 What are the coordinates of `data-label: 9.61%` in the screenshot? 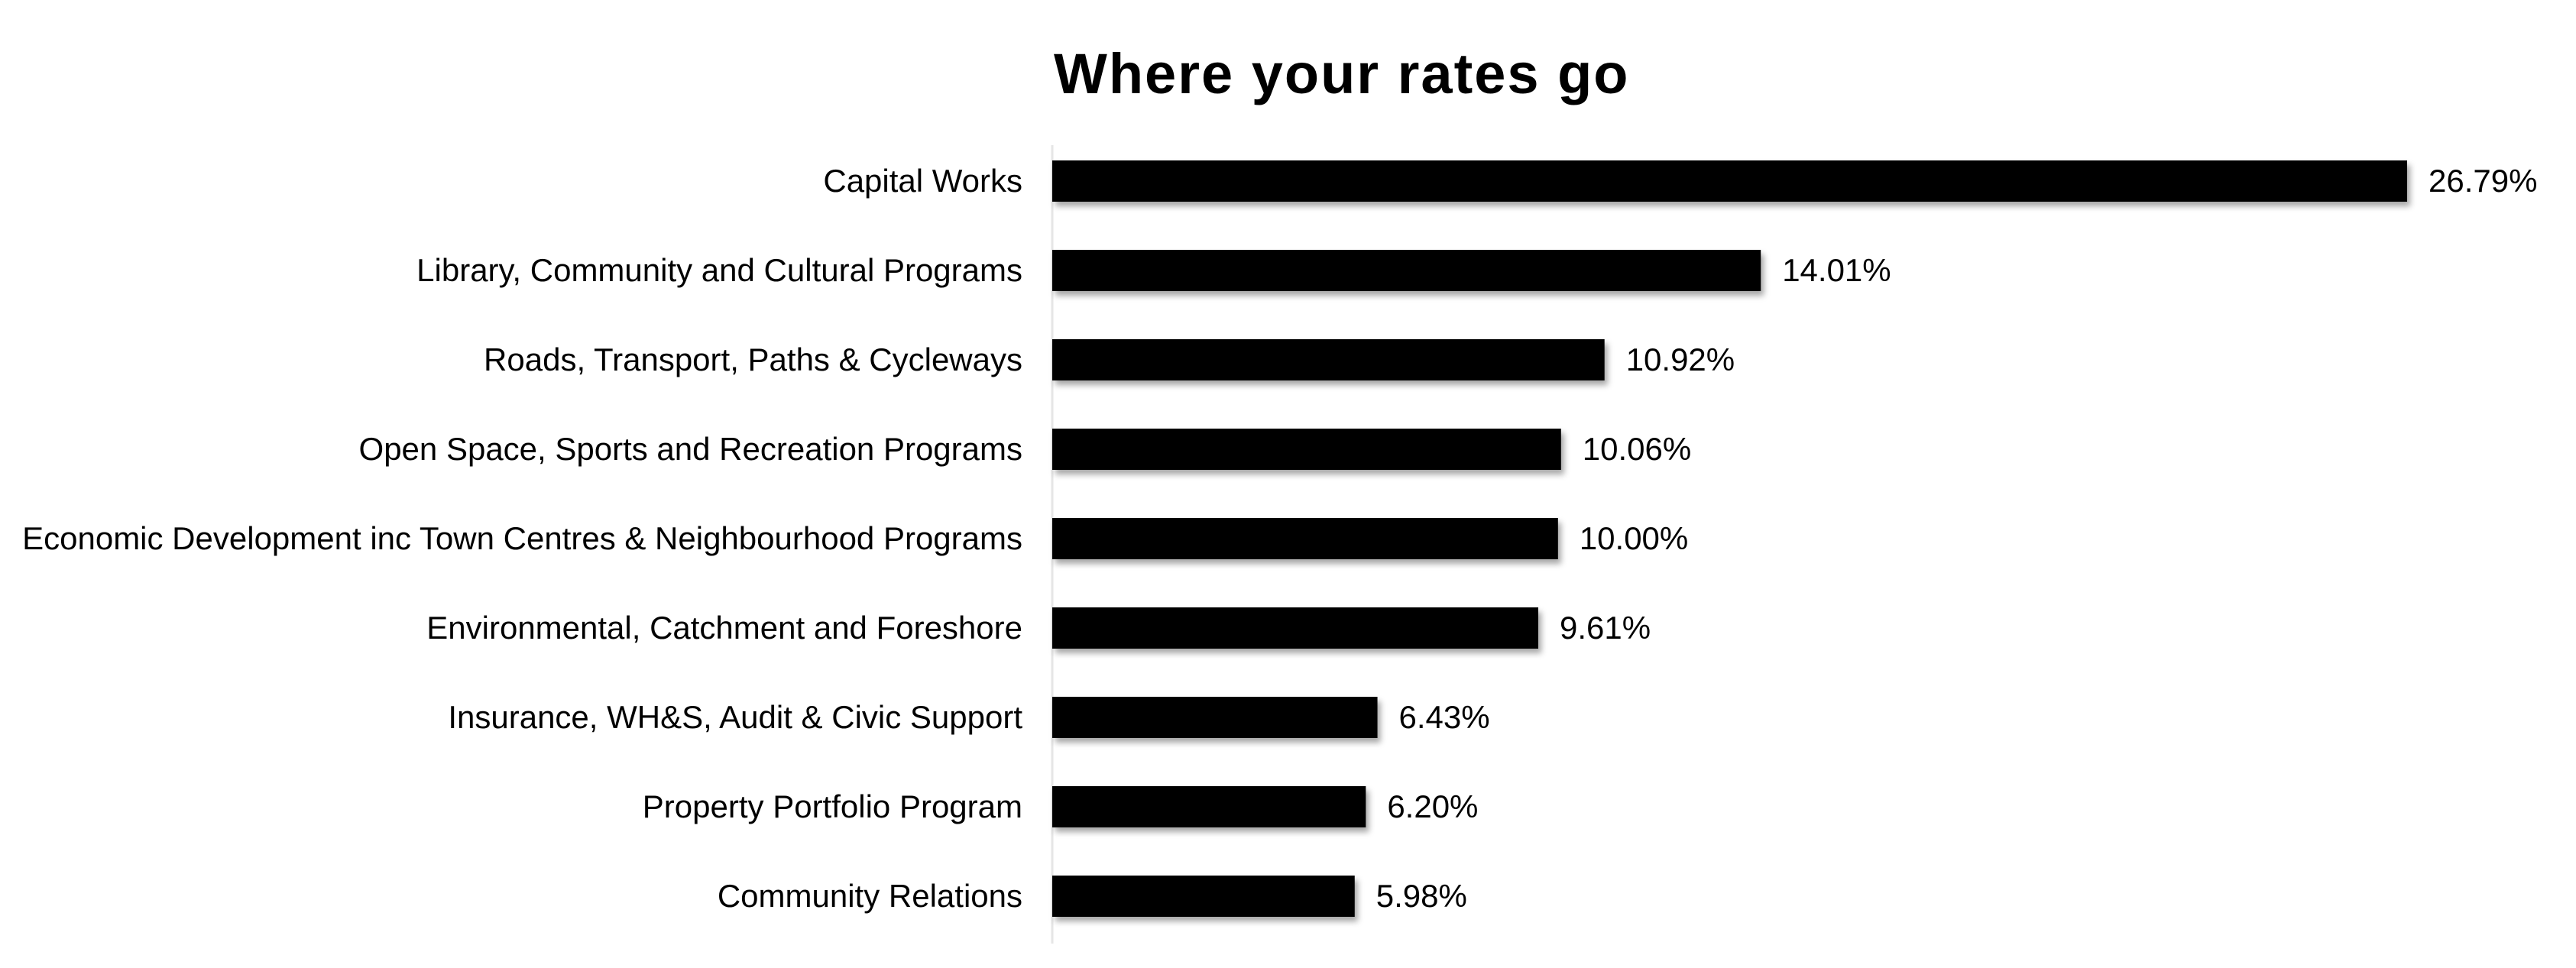 It's located at (1606, 628).